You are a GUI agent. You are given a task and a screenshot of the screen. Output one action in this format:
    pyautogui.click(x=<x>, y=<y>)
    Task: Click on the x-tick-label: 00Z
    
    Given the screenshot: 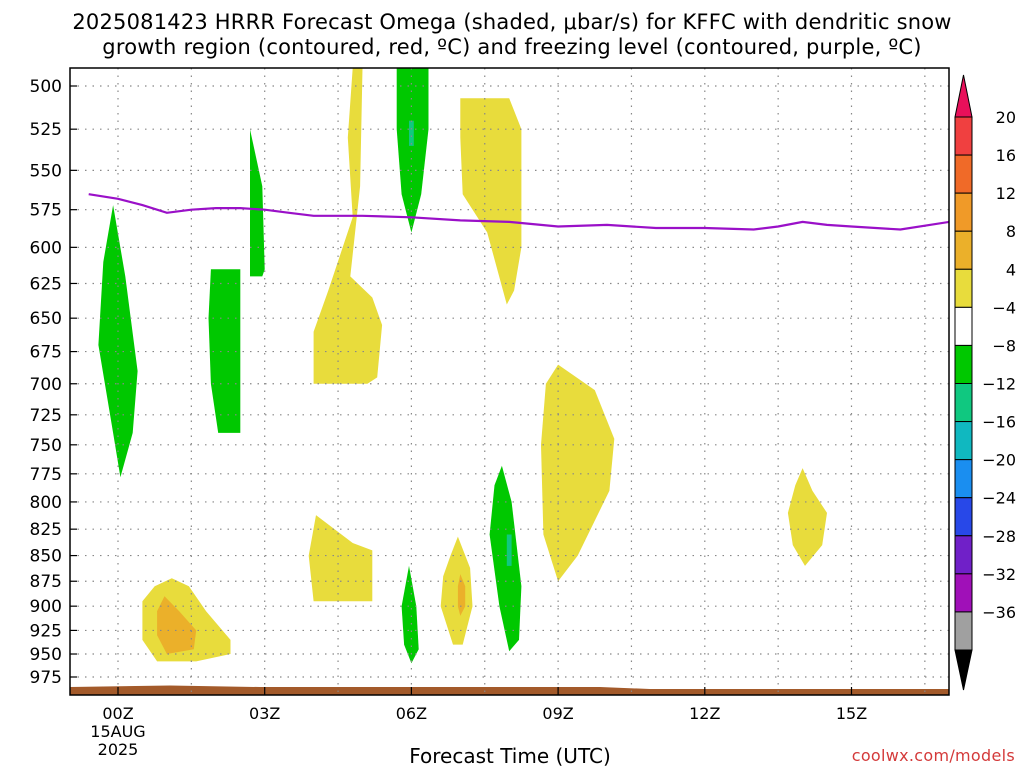 What is the action you would take?
    pyautogui.click(x=117, y=713)
    